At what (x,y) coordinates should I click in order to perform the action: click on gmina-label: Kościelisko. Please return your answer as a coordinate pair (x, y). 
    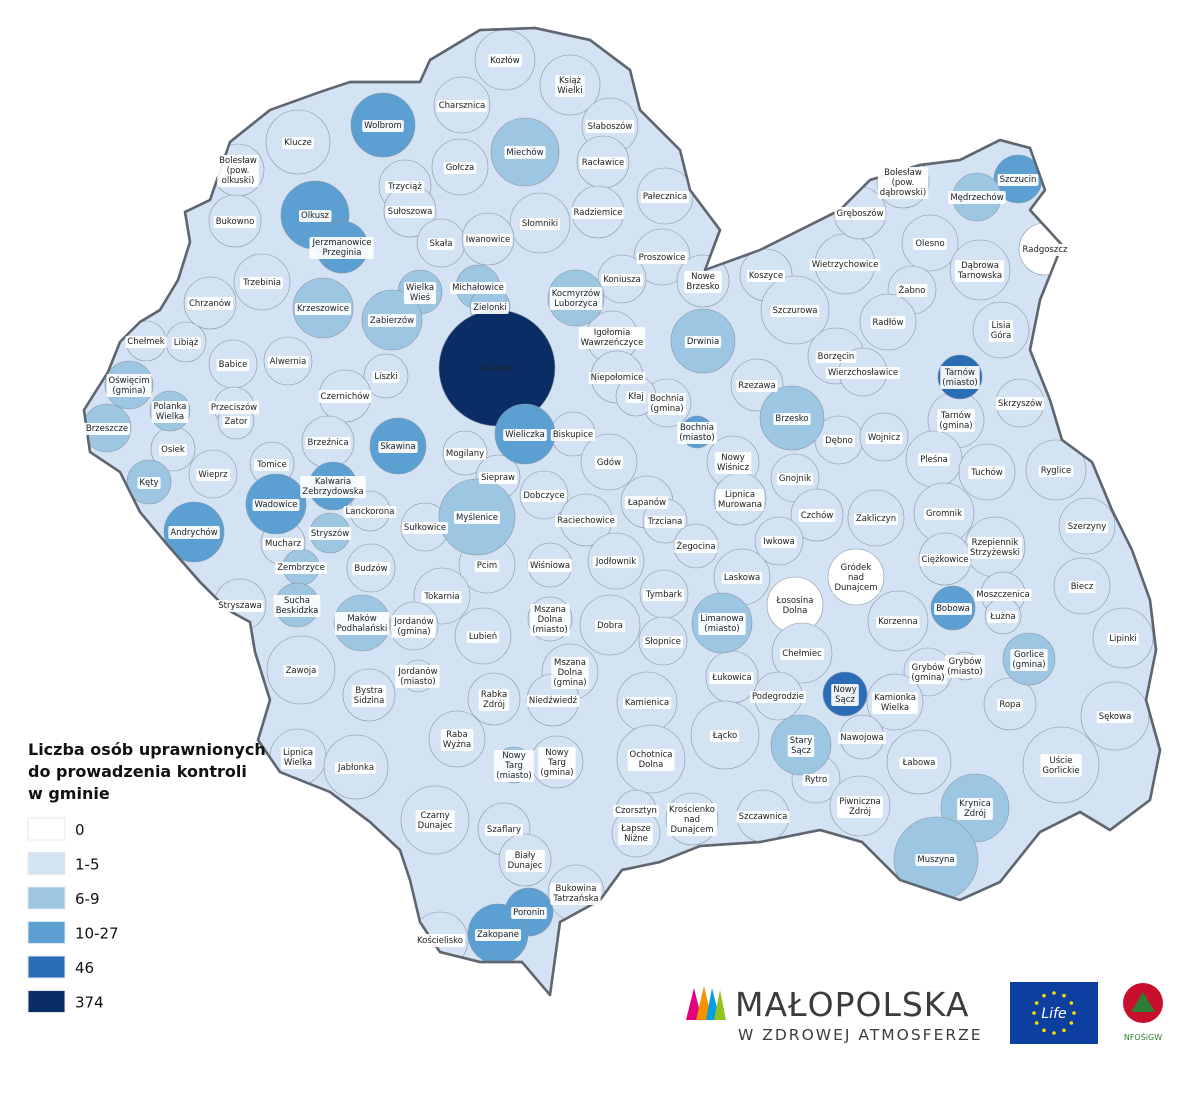
    Looking at the image, I should click on (440, 940).